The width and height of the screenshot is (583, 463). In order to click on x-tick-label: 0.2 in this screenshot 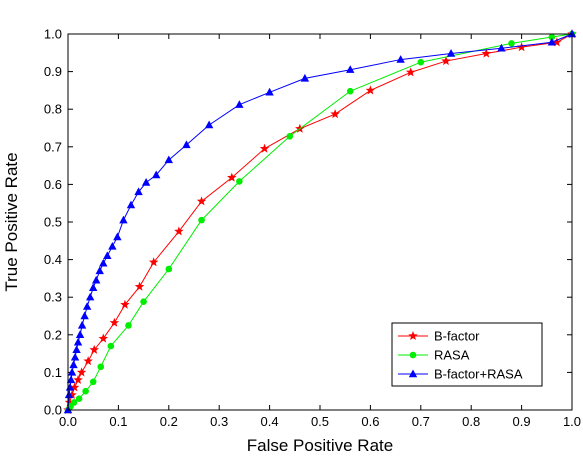, I will do `click(169, 421)`.